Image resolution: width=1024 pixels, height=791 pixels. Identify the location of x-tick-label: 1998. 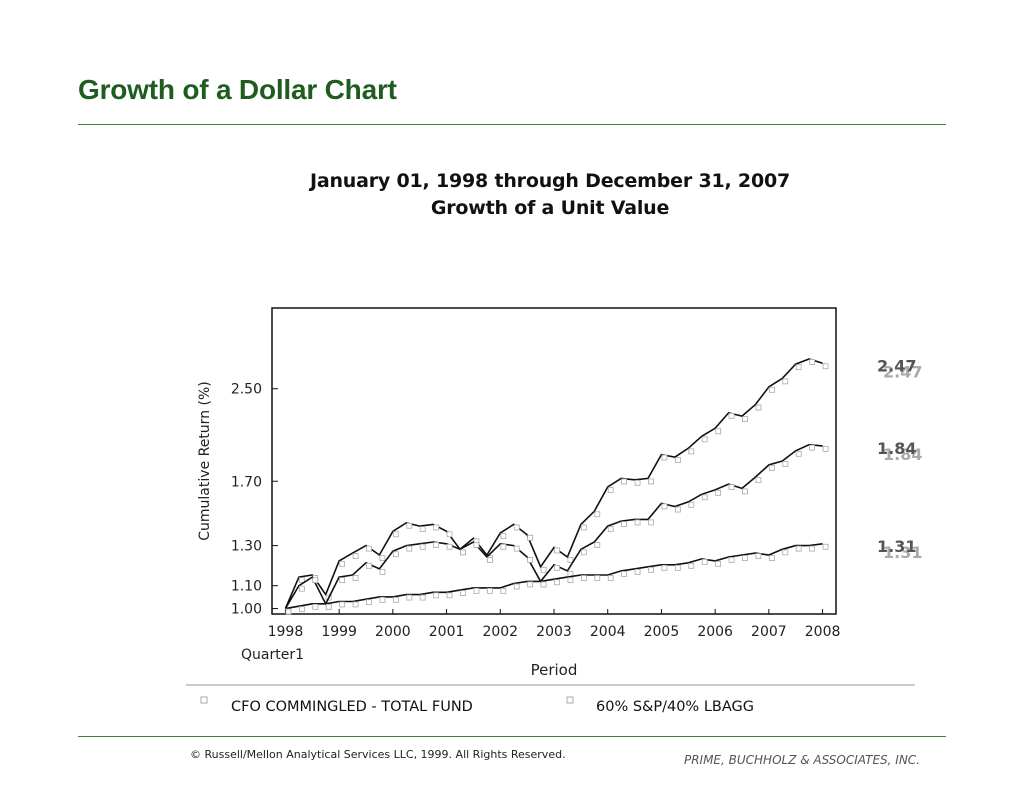
(286, 632).